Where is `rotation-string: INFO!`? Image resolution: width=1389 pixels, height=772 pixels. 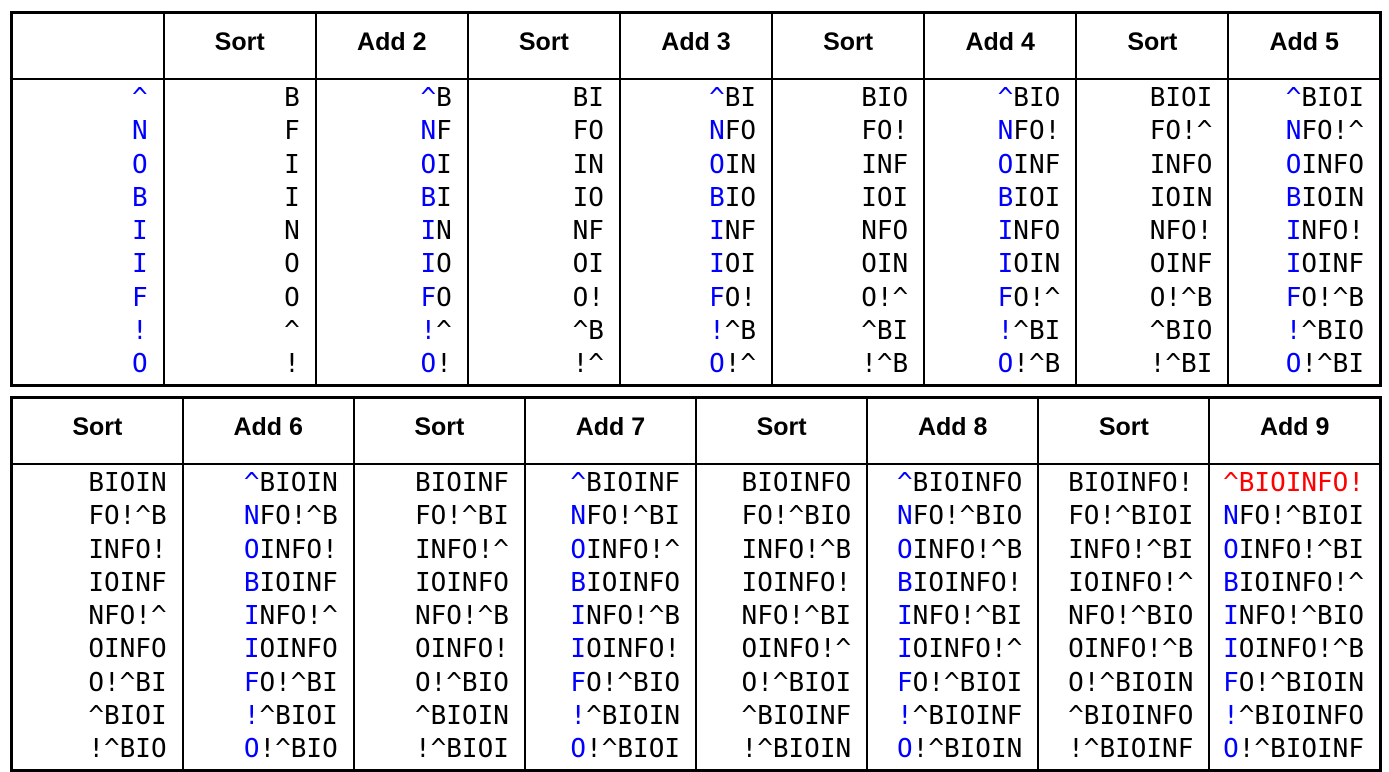
rotation-string: INFO! is located at coordinates (127, 549).